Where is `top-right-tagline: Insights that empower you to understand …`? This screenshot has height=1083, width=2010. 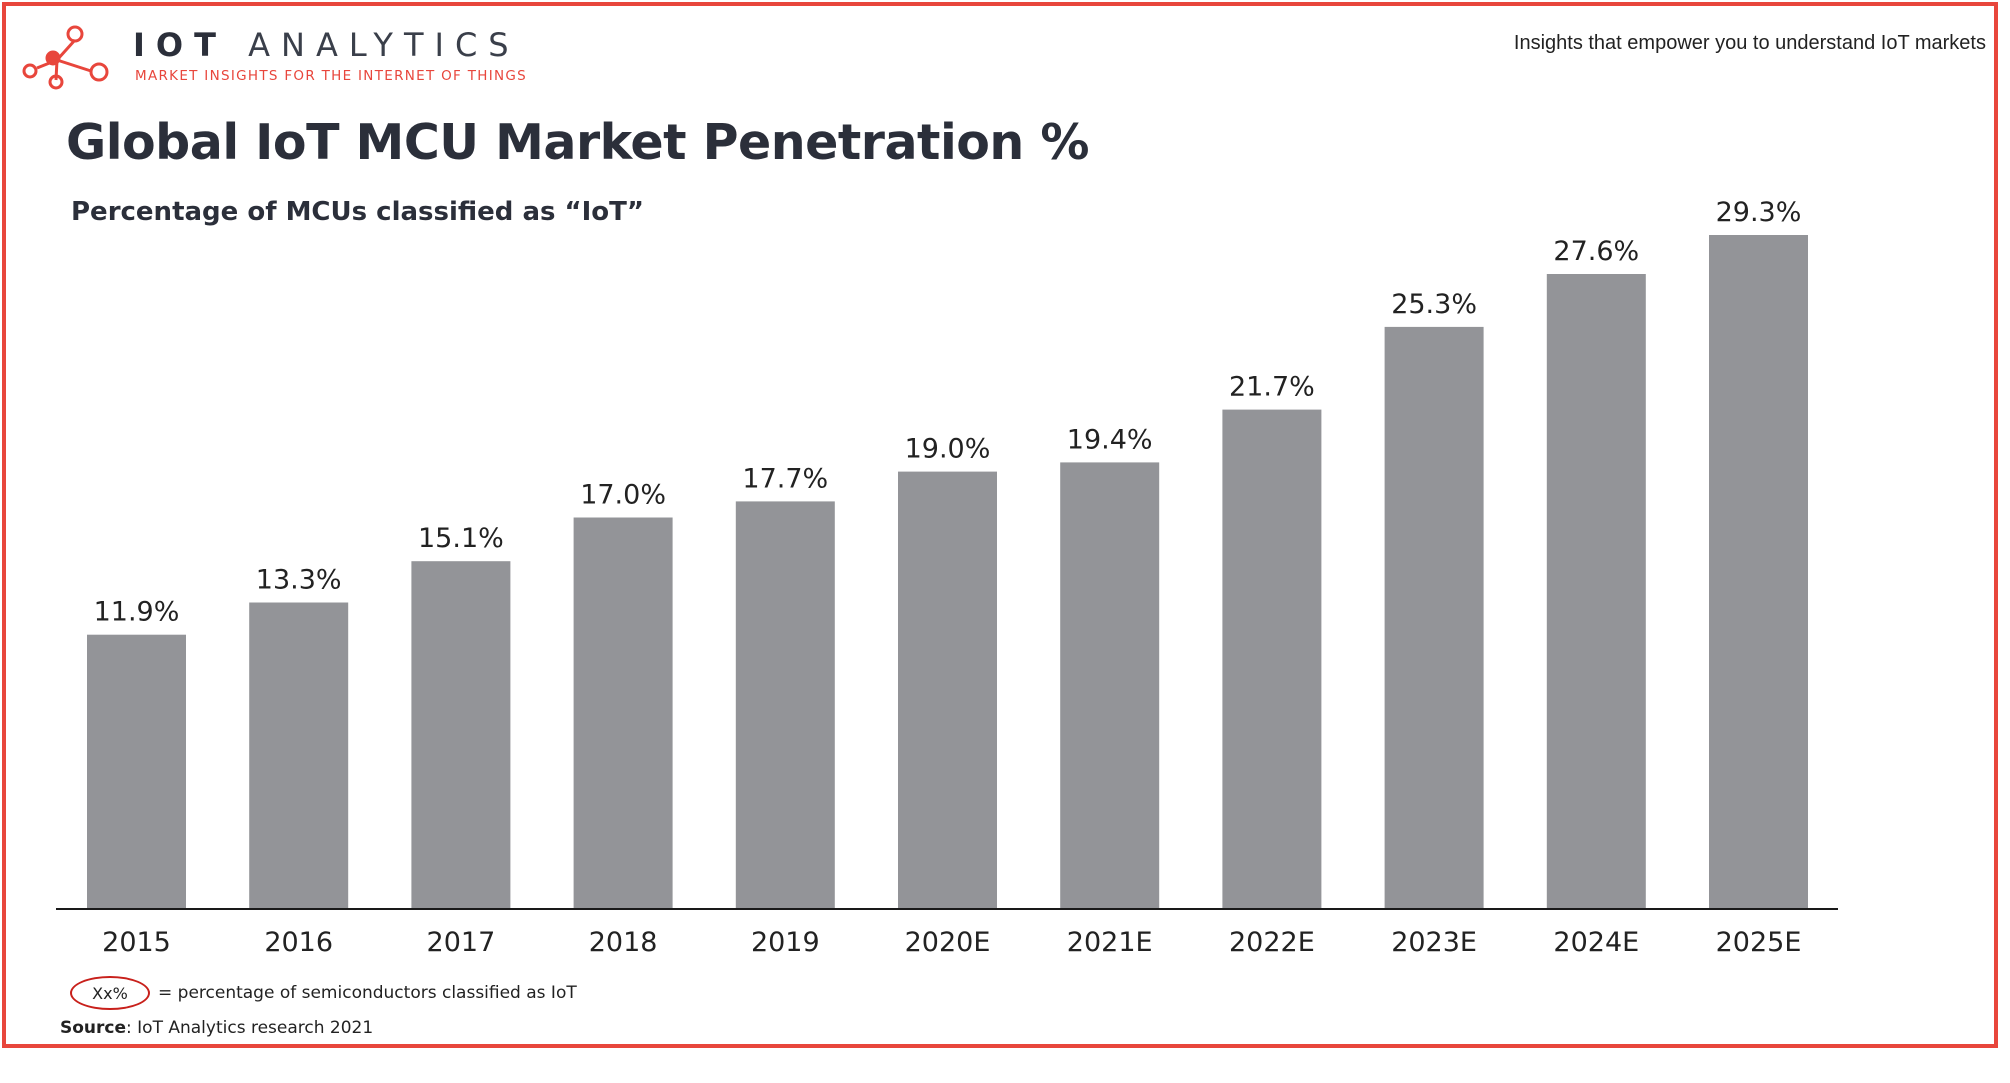 top-right-tagline: Insights that empower you to understand … is located at coordinates (1749, 43).